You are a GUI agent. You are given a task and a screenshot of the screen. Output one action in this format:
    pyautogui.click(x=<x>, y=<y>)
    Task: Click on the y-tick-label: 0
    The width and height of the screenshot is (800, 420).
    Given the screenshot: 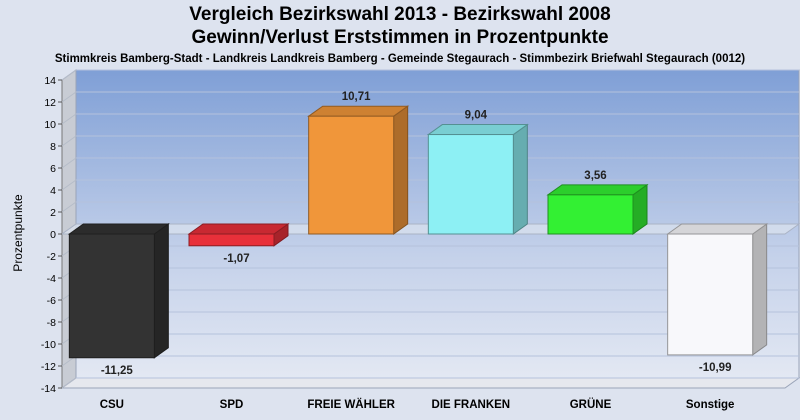 What is the action you would take?
    pyautogui.click(x=53, y=235)
    